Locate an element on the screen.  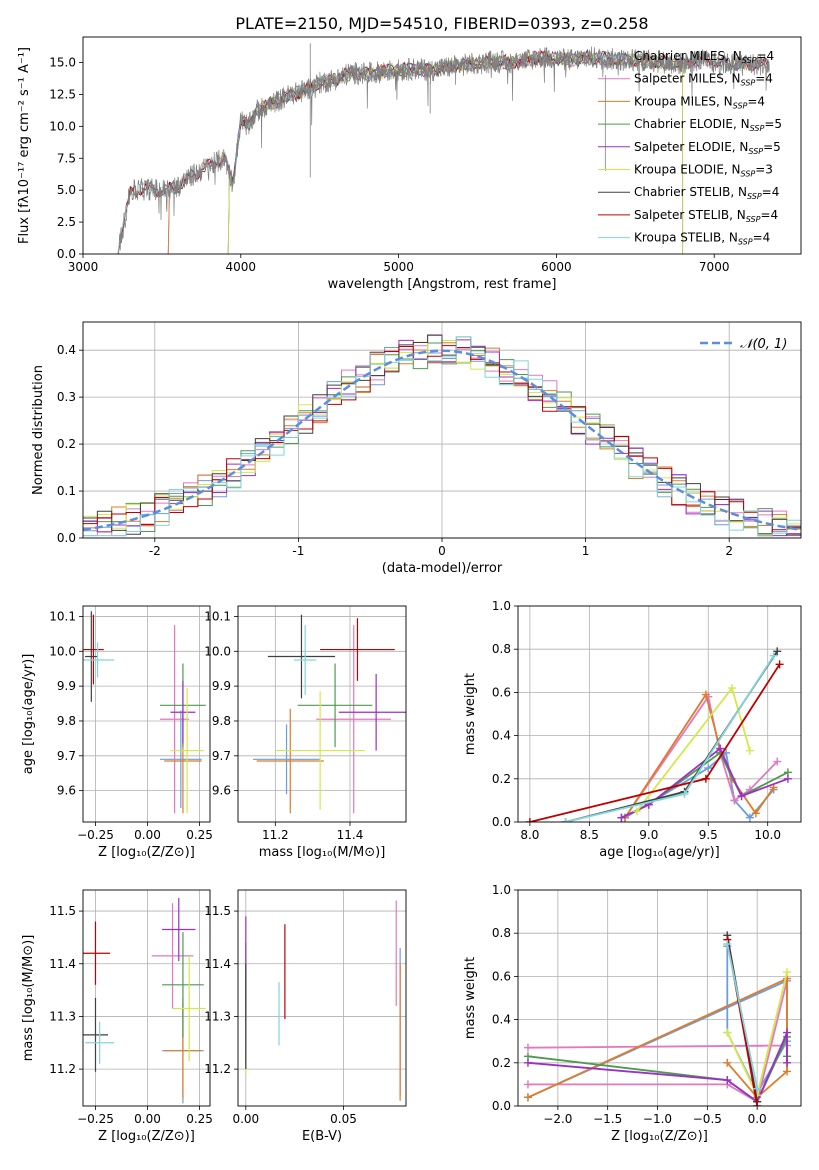
legend-label-value: =3 is located at coordinates (764, 170).